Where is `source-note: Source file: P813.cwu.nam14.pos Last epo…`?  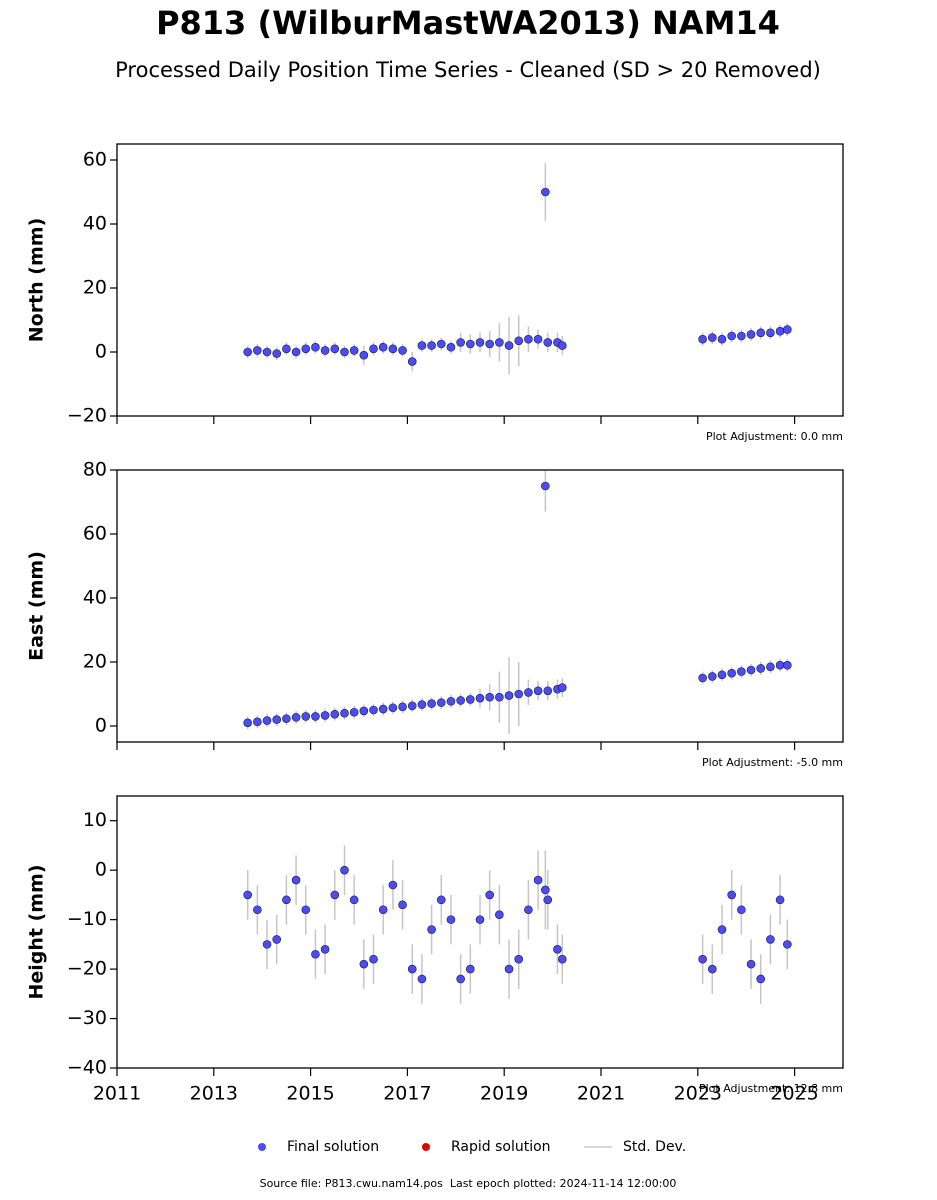 source-note: Source file: P813.cwu.nam14.pos Last epo… is located at coordinates (468, 1183).